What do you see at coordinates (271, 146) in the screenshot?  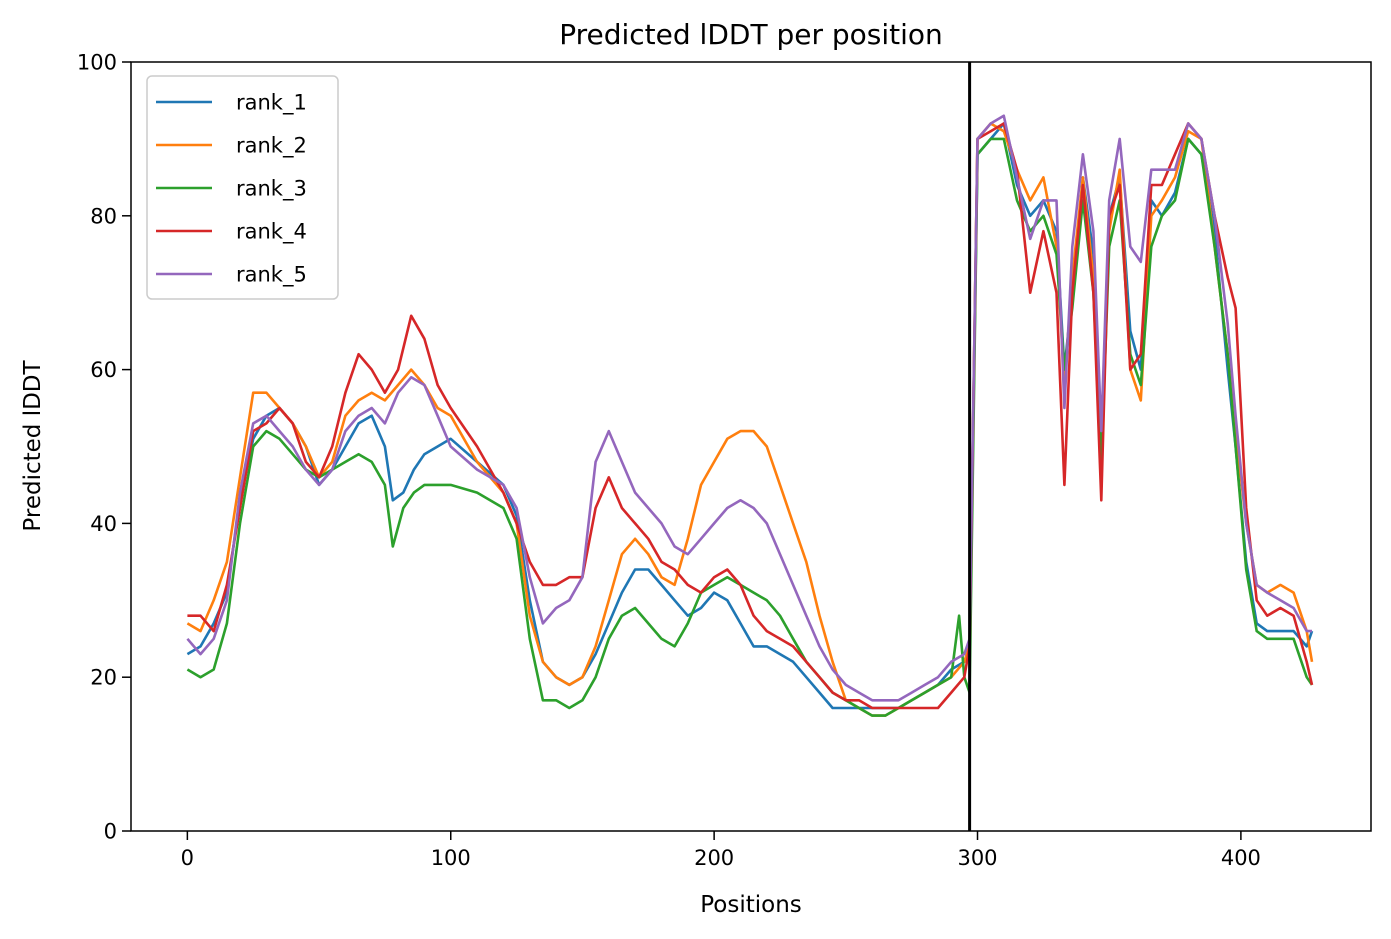 I see `legend-label-rank_2: rank_2` at bounding box center [271, 146].